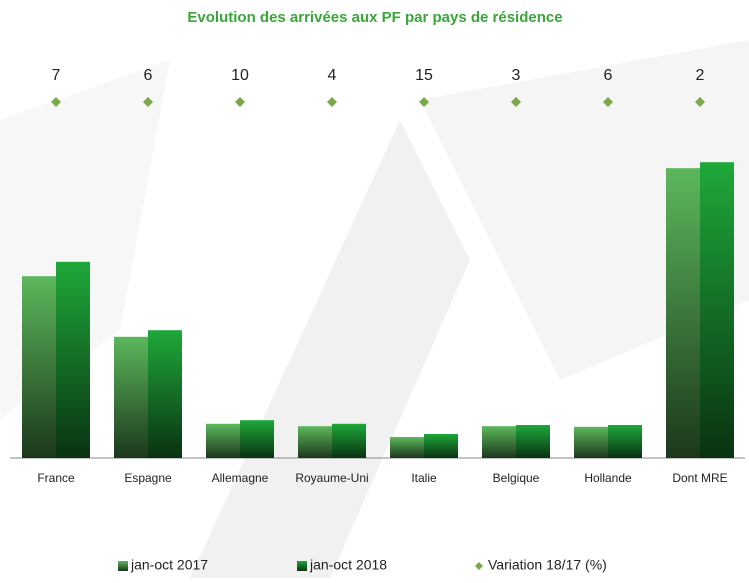 The image size is (749, 583). What do you see at coordinates (424, 478) in the screenshot?
I see `x-tick-label: Italie` at bounding box center [424, 478].